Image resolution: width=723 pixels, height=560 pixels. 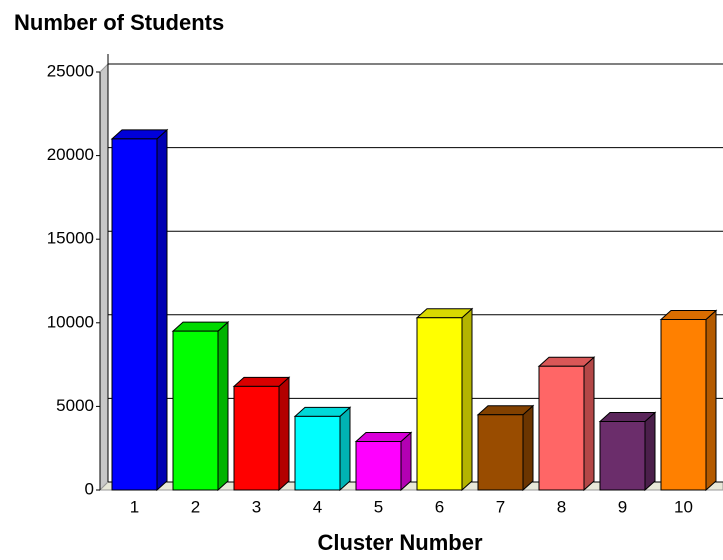 I want to click on side-wall, so click(x=104, y=277).